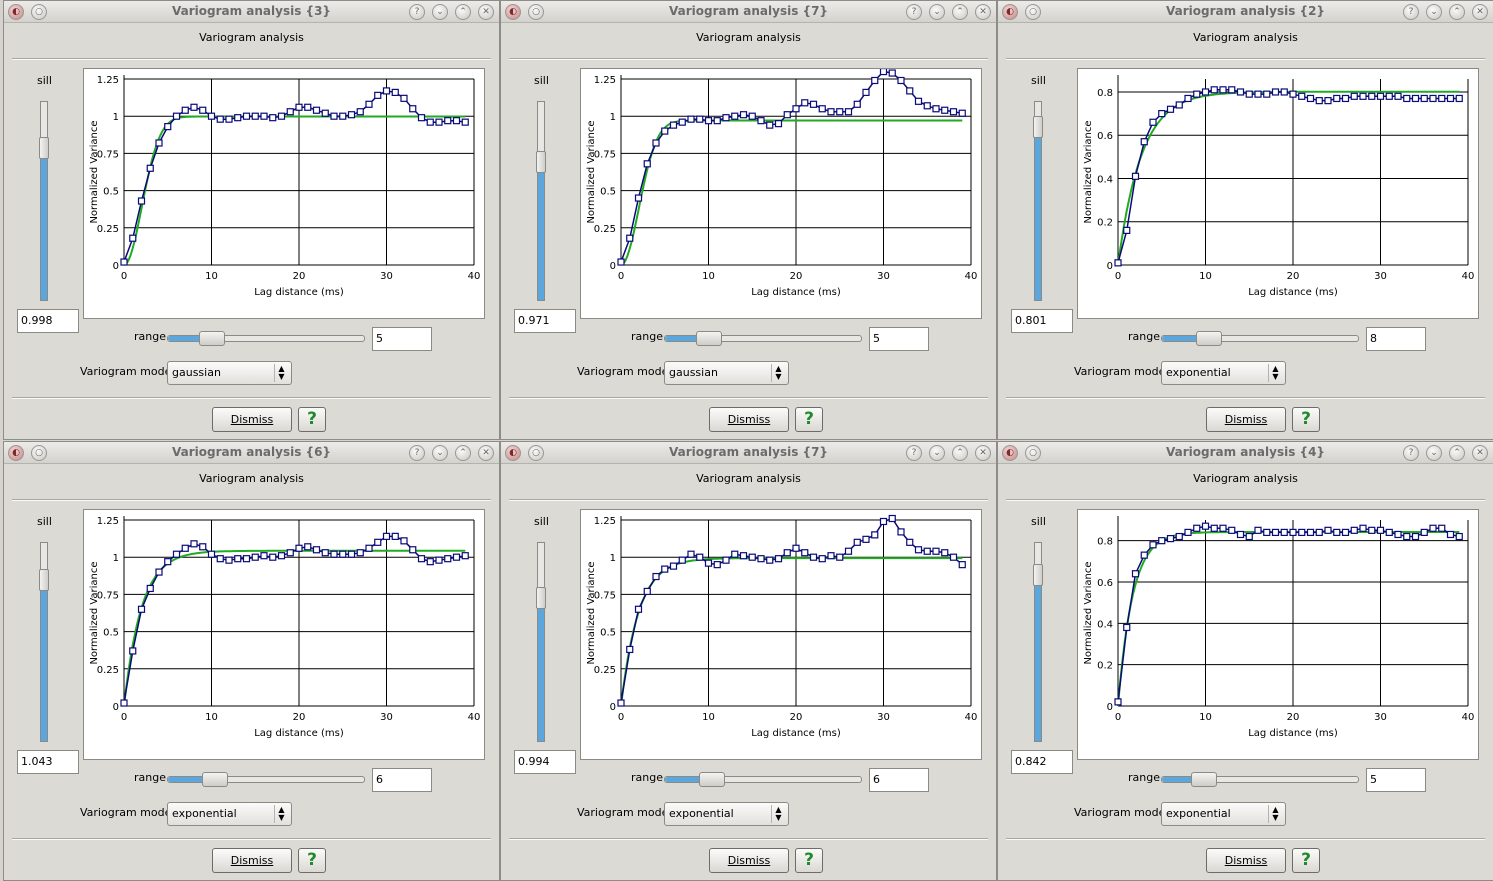 The width and height of the screenshot is (1493, 881). I want to click on sill-input: 0.971, so click(545, 321).